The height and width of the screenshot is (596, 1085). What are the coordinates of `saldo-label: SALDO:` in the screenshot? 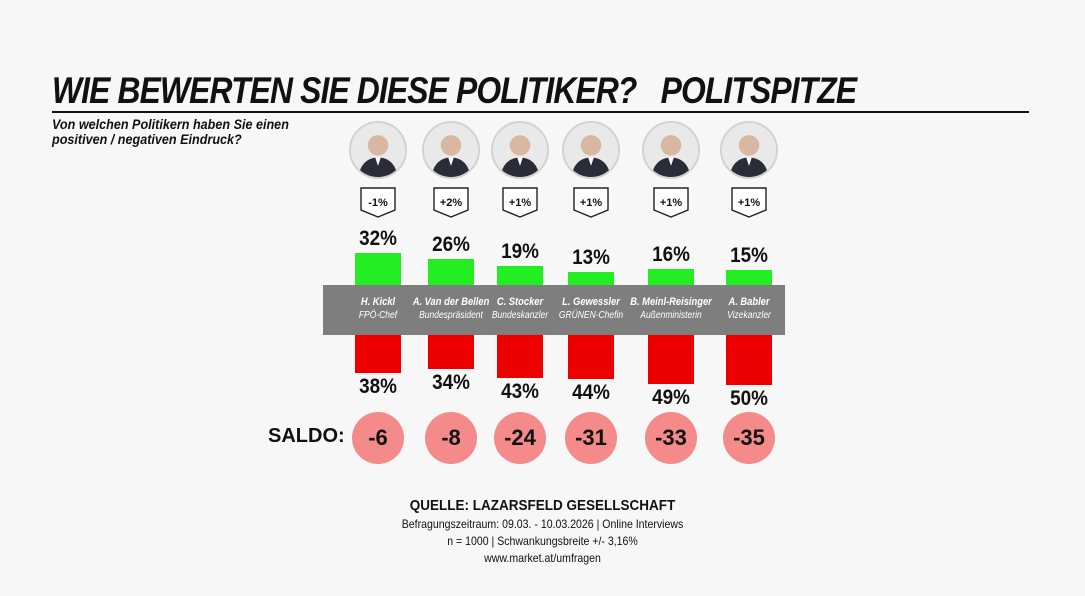 It's located at (306, 436).